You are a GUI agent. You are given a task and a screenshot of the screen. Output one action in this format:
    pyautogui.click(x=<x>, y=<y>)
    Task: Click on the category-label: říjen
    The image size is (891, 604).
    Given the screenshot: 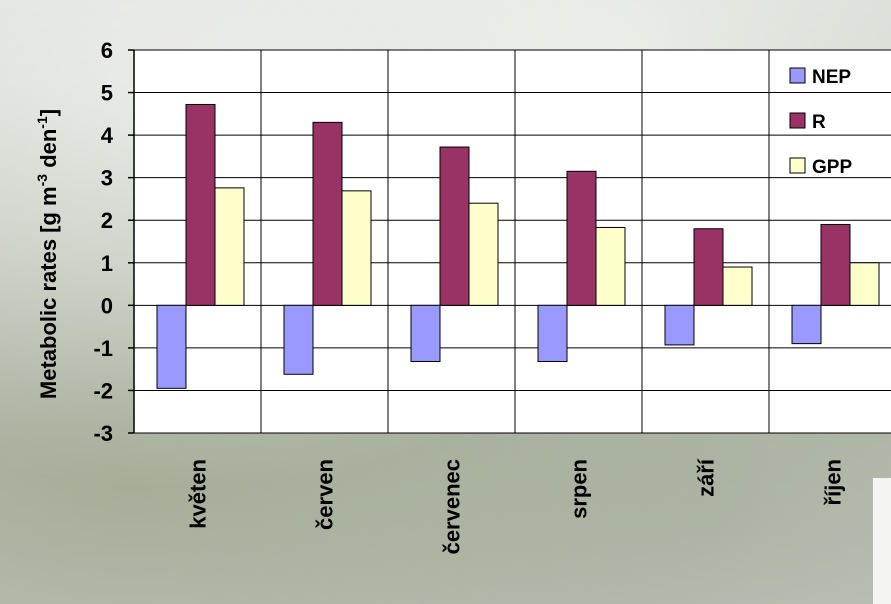 What is the action you would take?
    pyautogui.click(x=833, y=482)
    